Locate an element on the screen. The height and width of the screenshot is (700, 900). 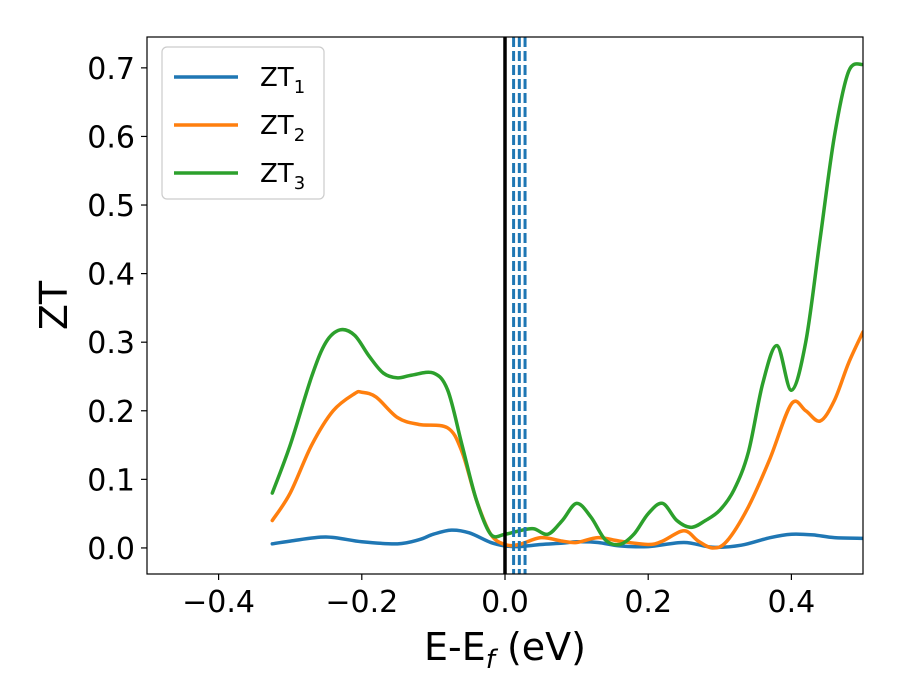
x-axis-label: E-Ef (eV) is located at coordinates (505, 650).